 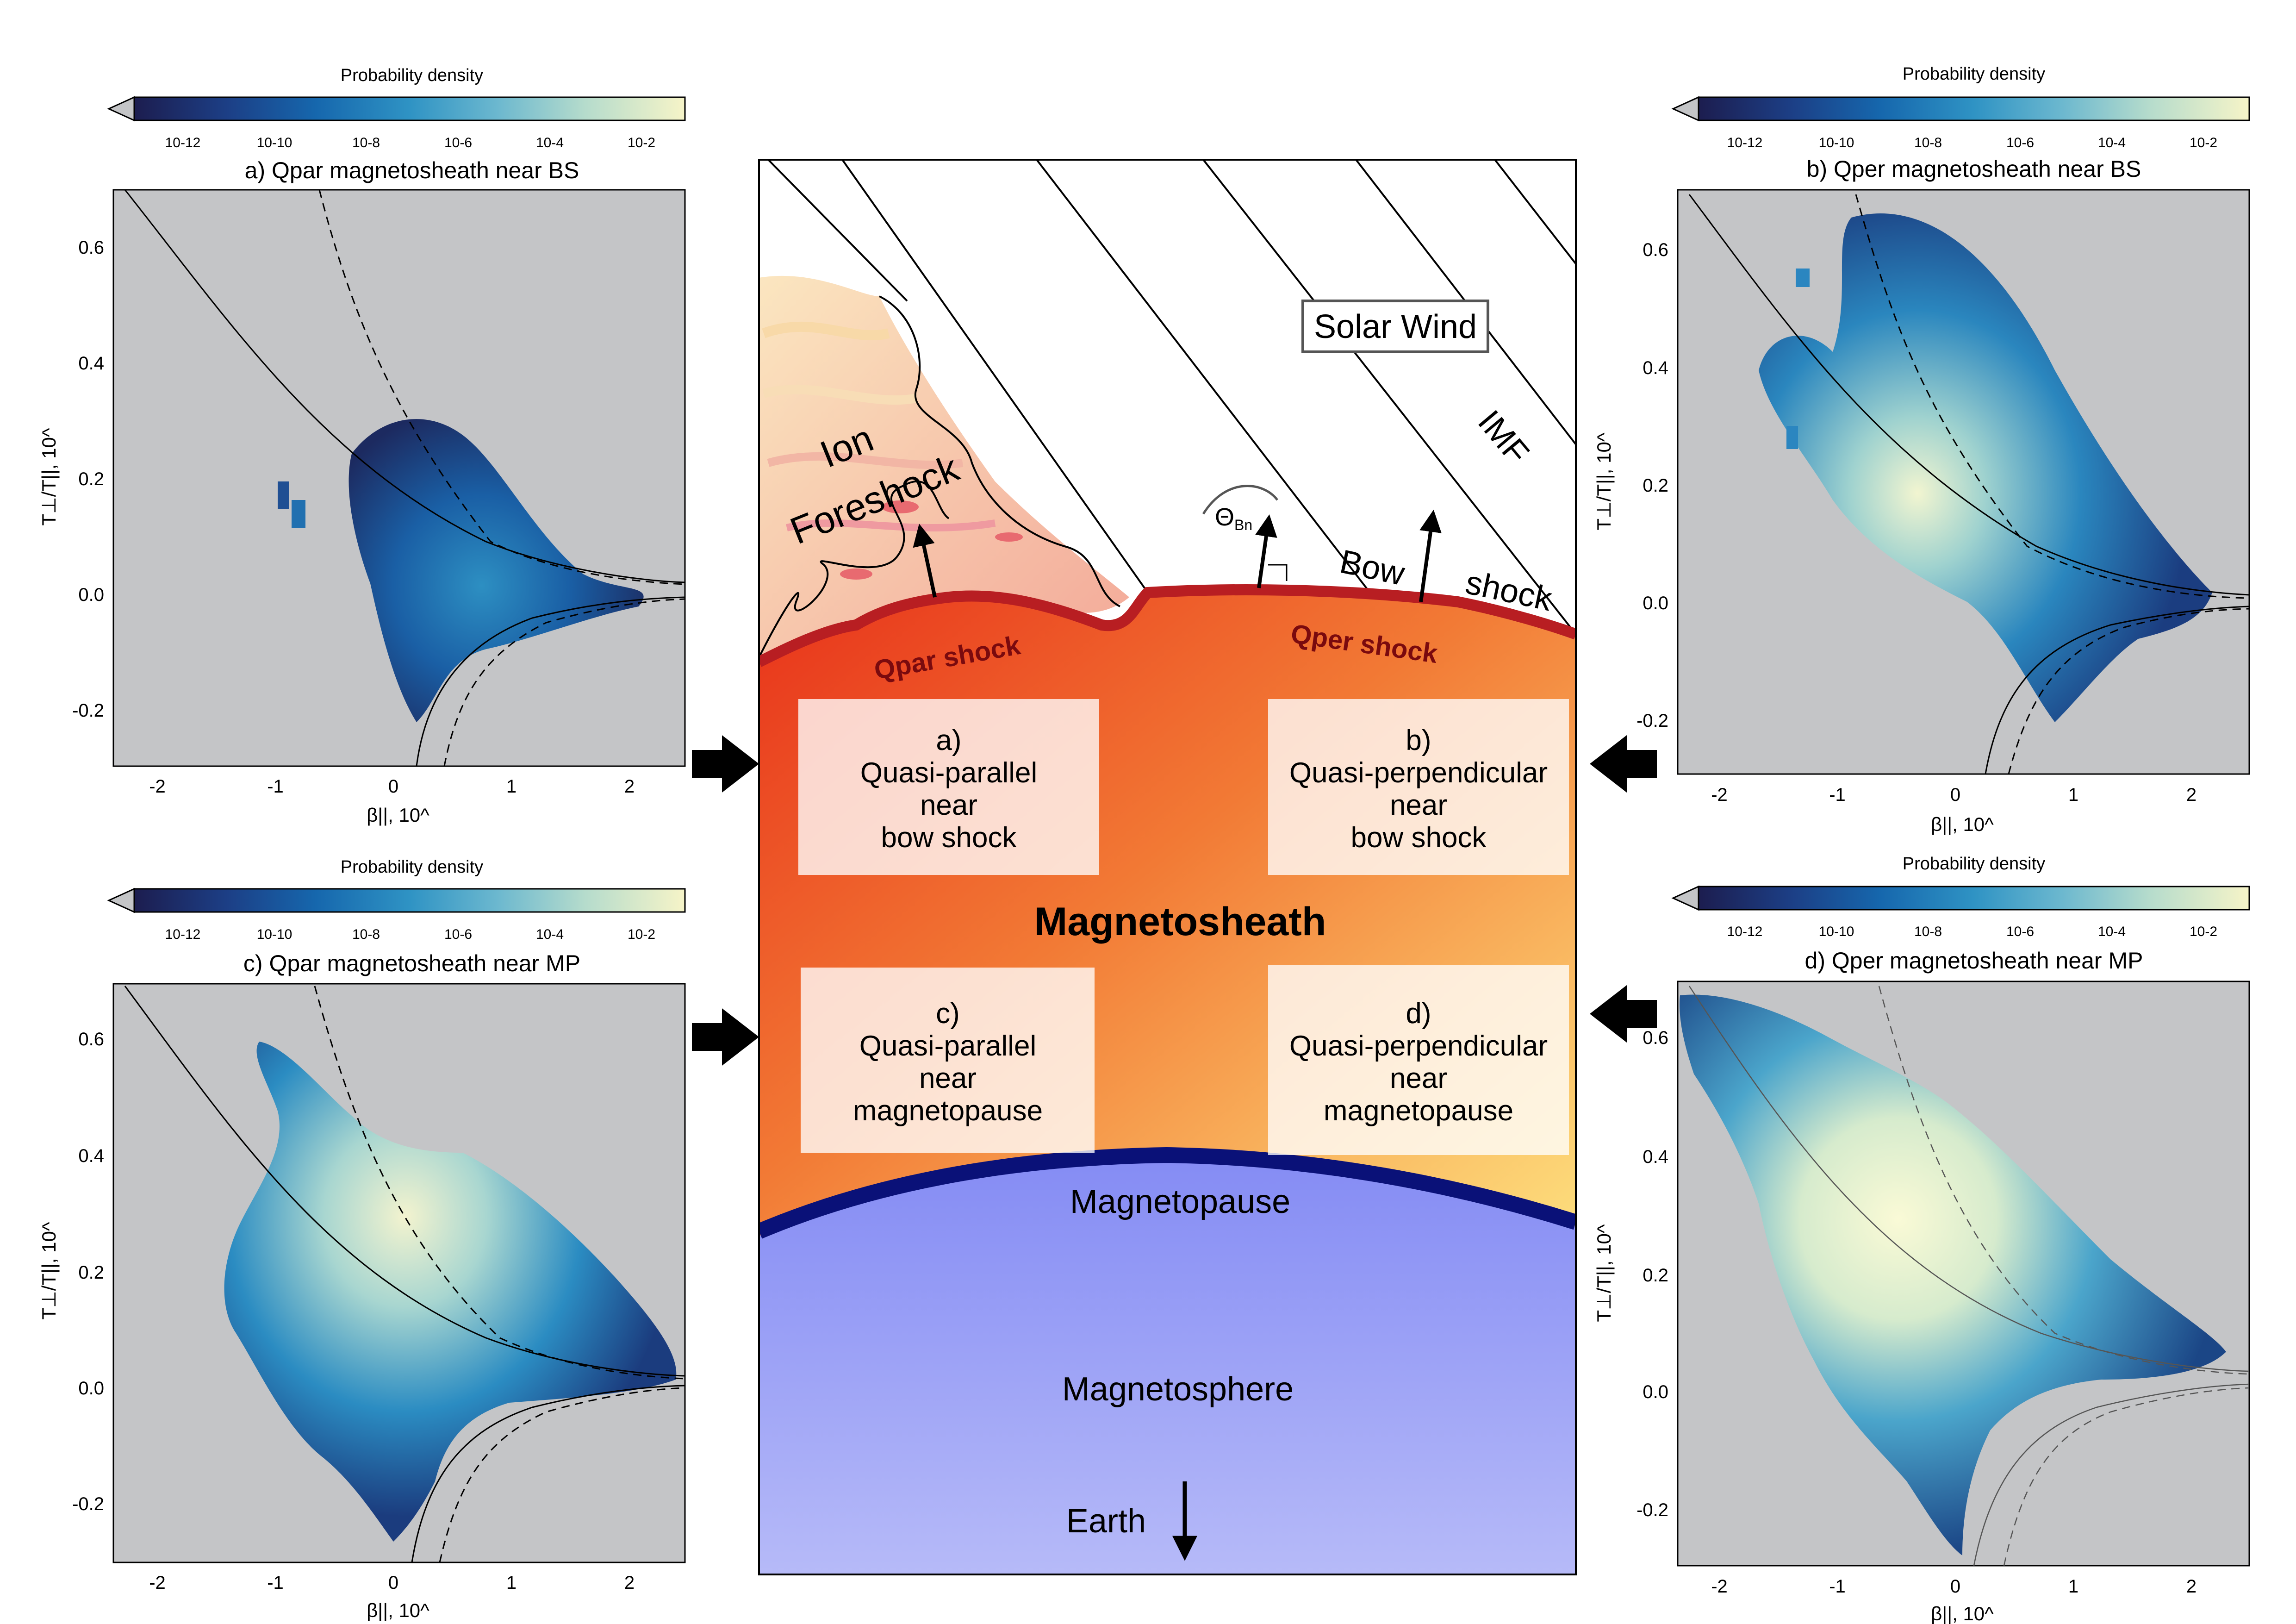 I want to click on pointer-arrows, so click(x=1174, y=900).